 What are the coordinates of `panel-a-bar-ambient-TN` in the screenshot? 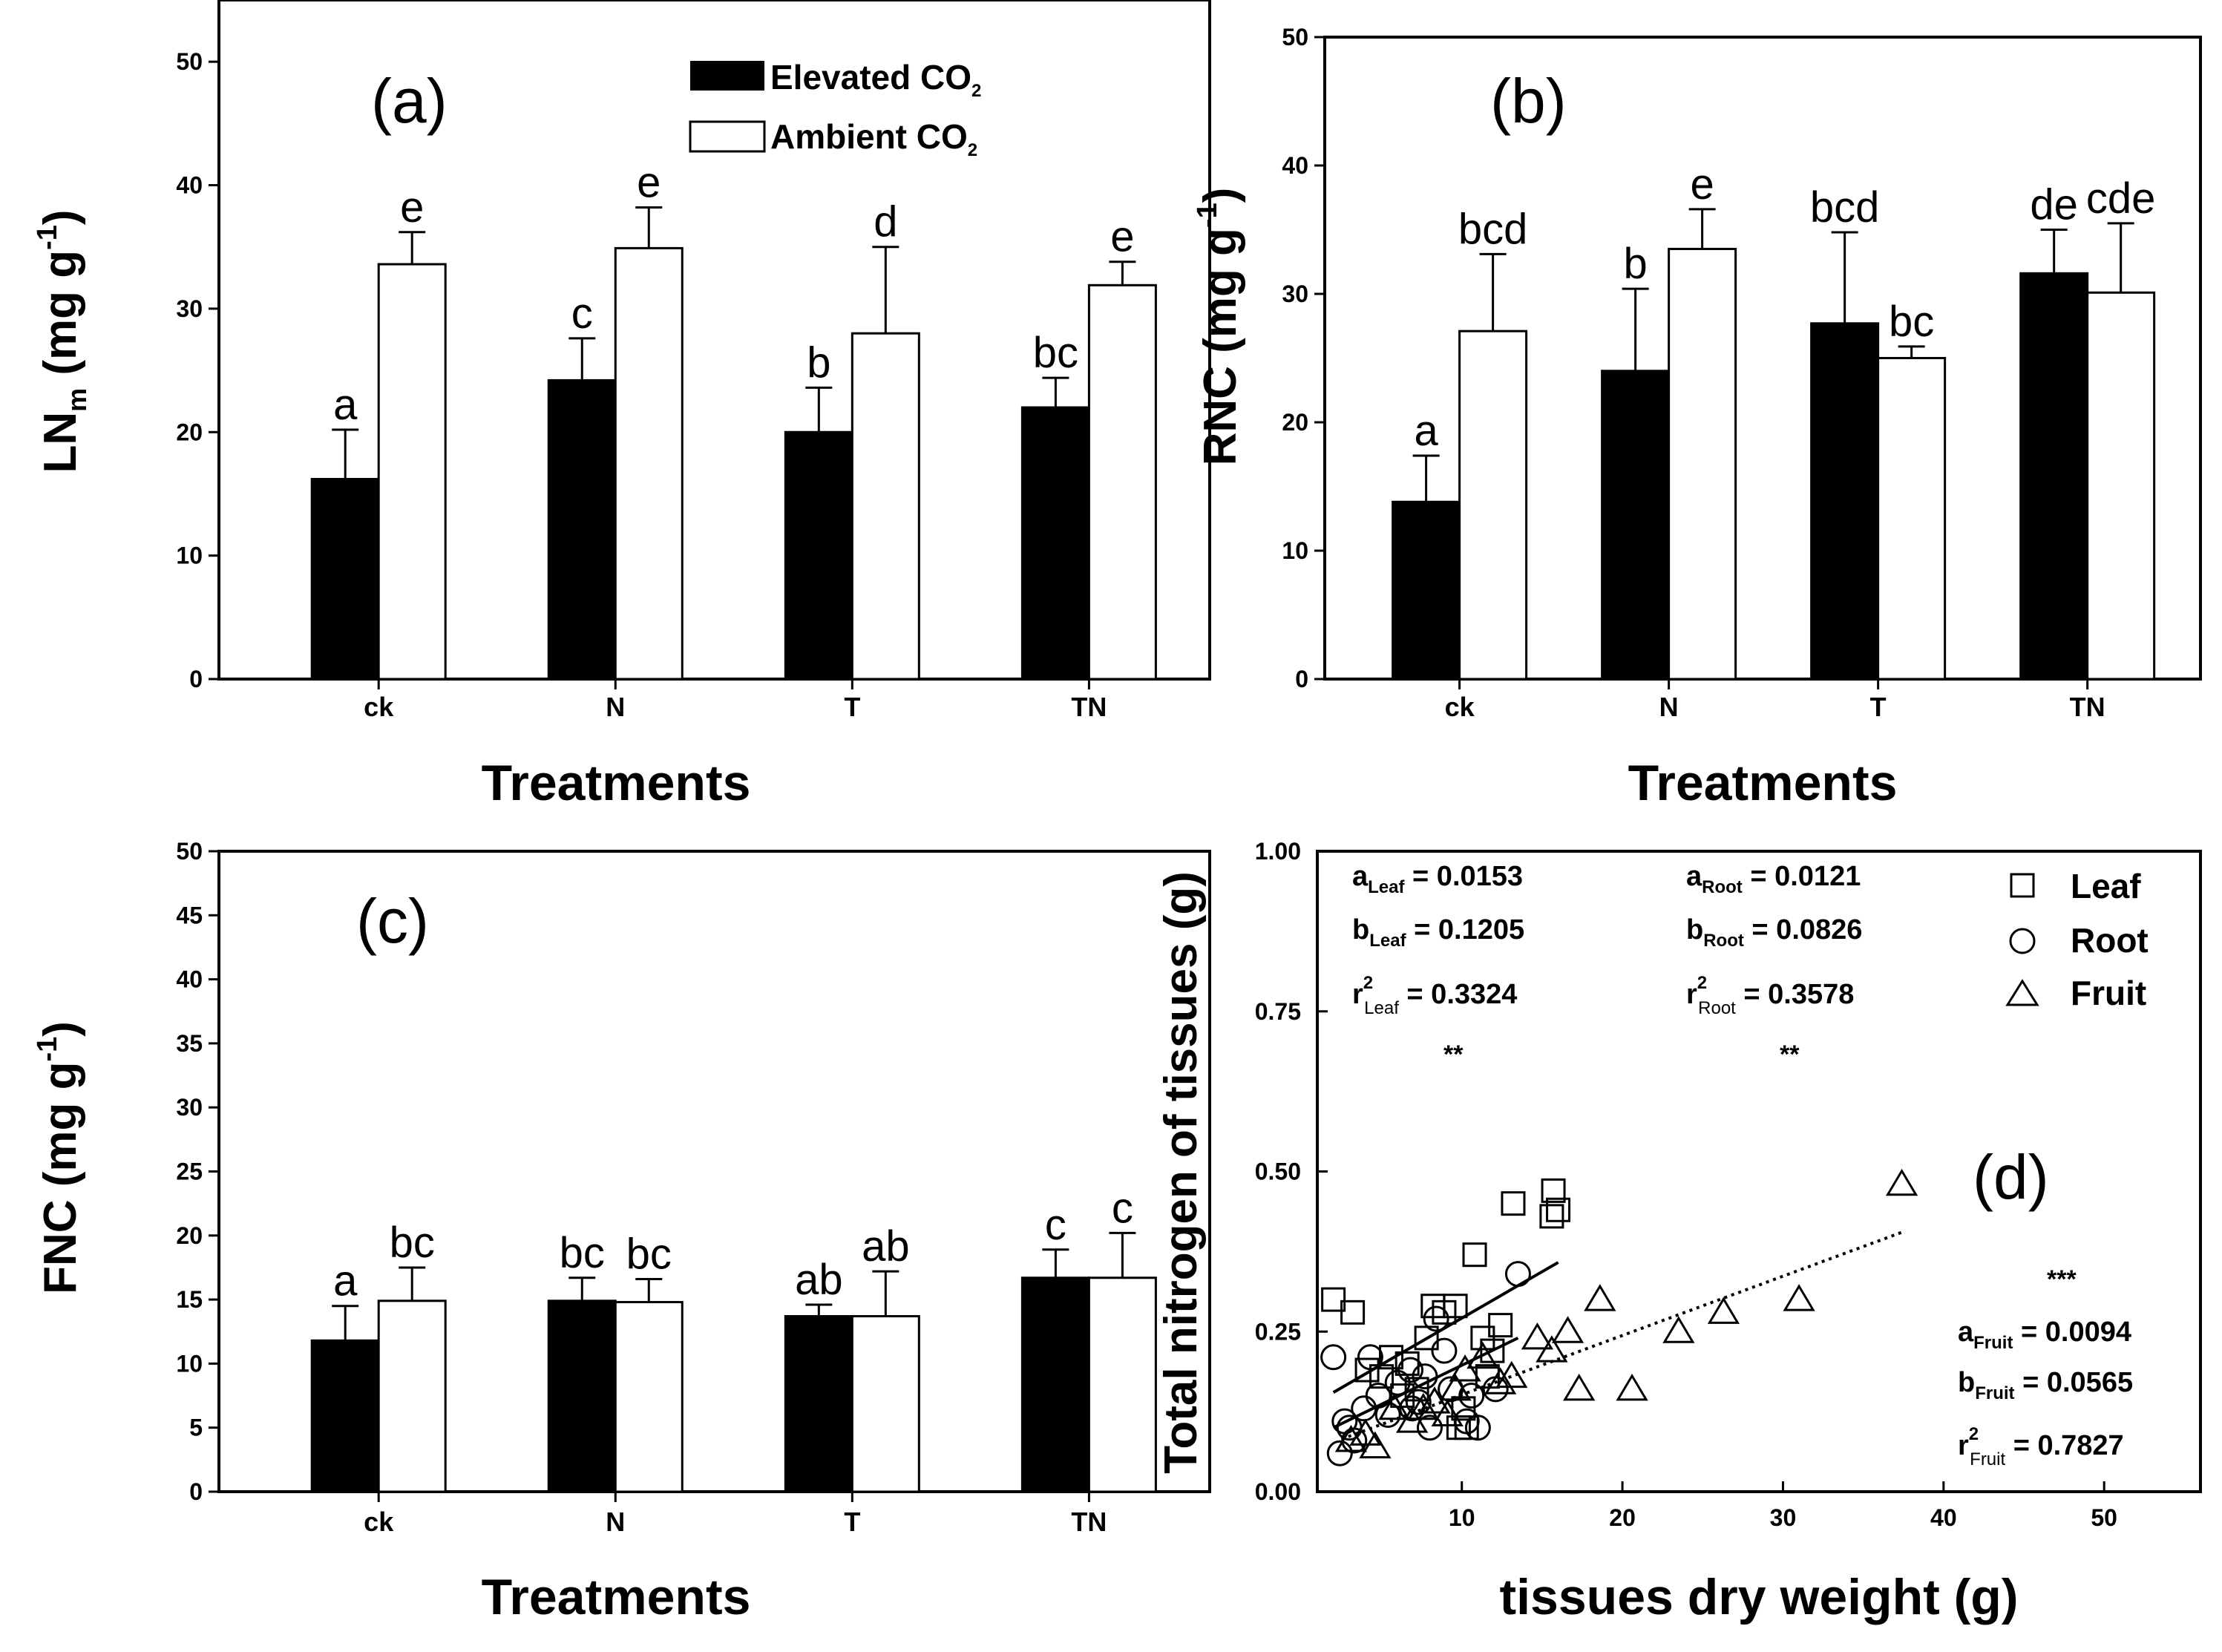 It's located at (1122, 482).